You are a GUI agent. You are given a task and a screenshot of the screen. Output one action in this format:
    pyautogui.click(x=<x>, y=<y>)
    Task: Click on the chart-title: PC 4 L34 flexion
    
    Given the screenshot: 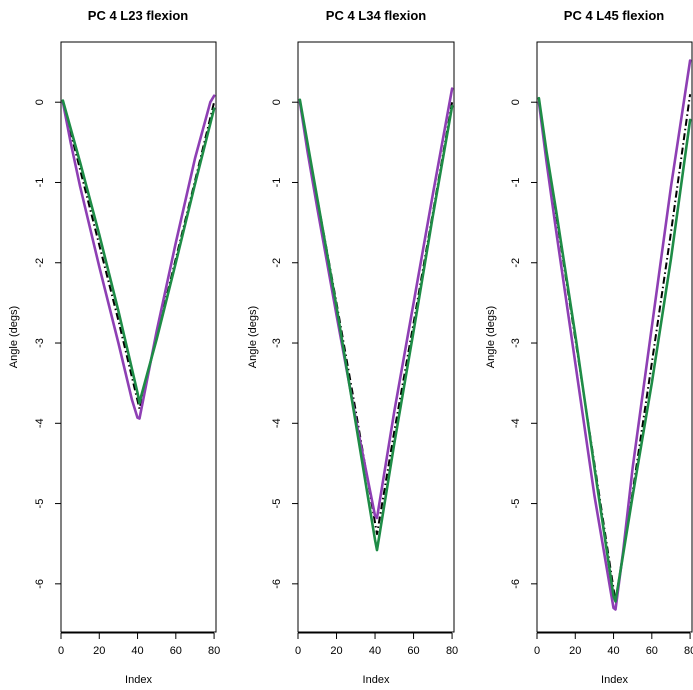 What is the action you would take?
    pyautogui.click(x=376, y=15)
    